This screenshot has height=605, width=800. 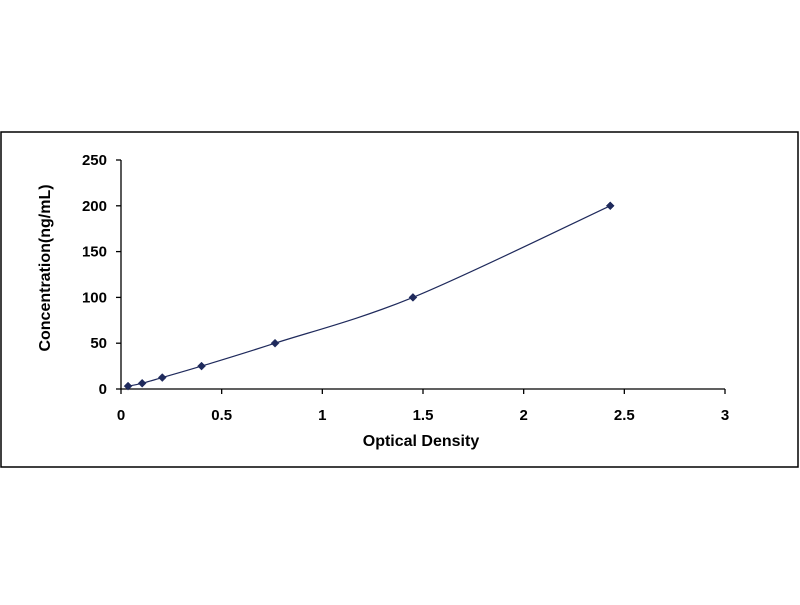 What do you see at coordinates (423, 415) in the screenshot?
I see `x-tick-label: 1.5` at bounding box center [423, 415].